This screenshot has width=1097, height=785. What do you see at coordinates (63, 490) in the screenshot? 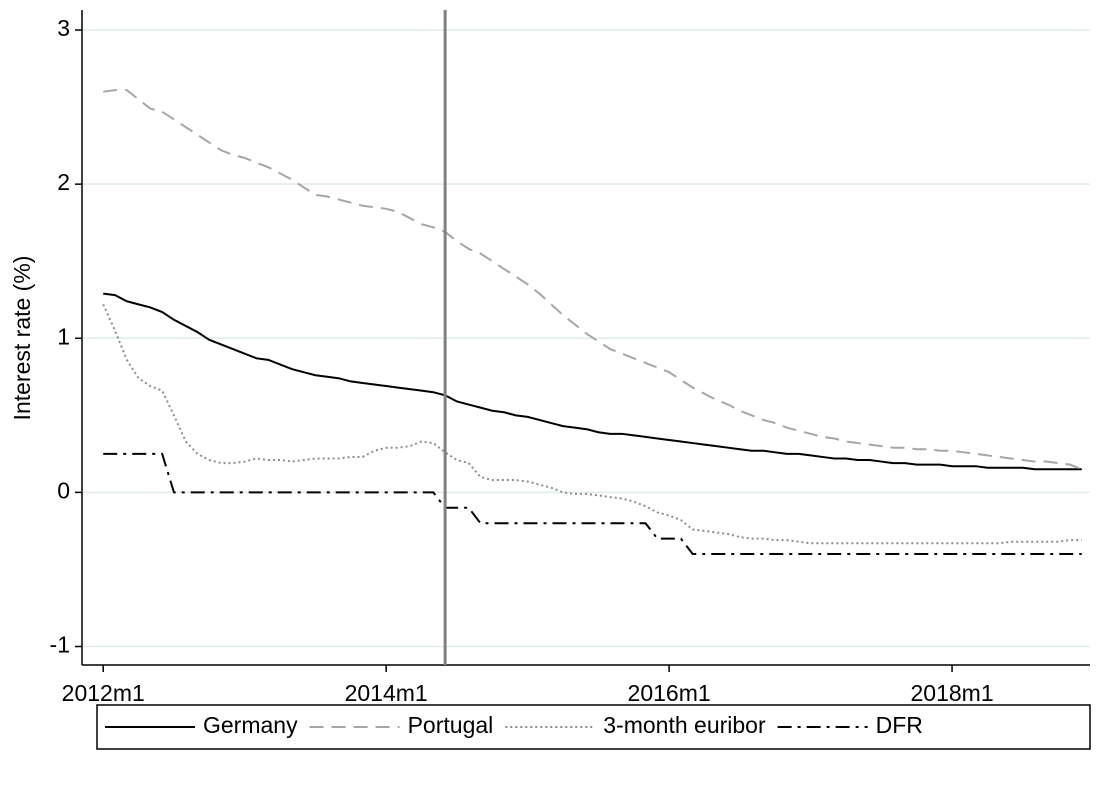
I see `y-tick-label: 0` at bounding box center [63, 490].